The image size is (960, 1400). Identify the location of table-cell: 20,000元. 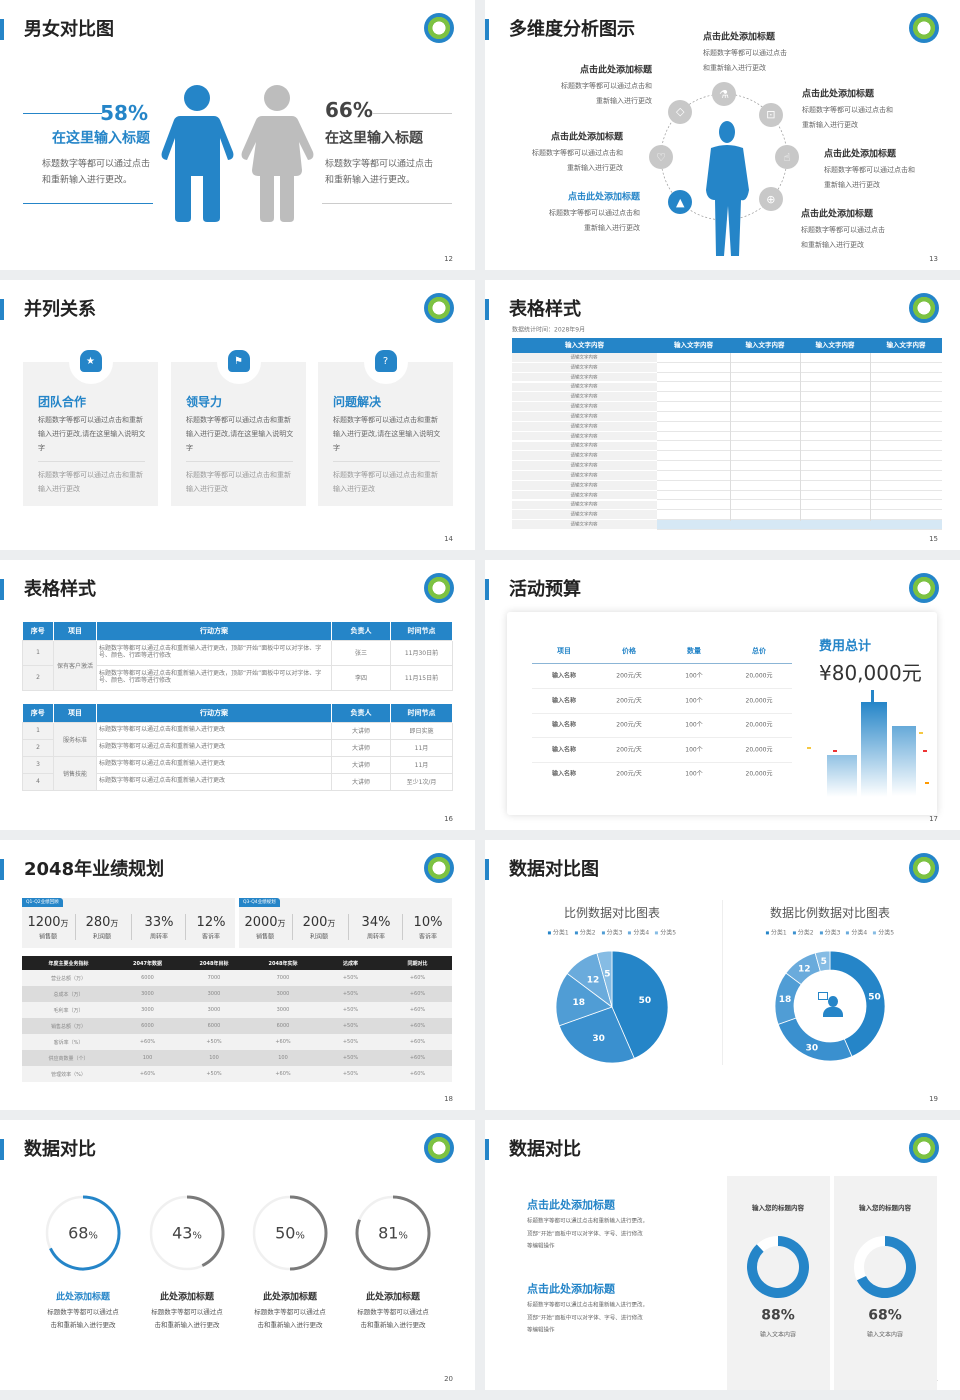
(759, 725).